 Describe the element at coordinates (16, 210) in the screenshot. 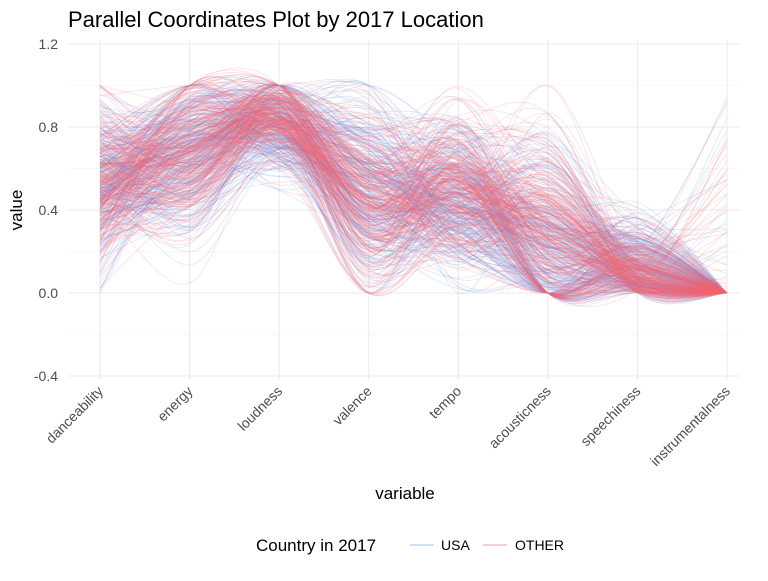

I see `y-axis-title: value` at that location.